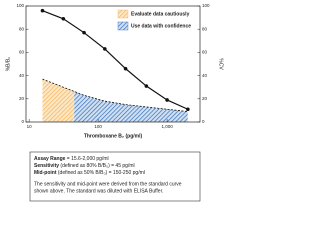  I want to click on info-box, so click(115, 176).